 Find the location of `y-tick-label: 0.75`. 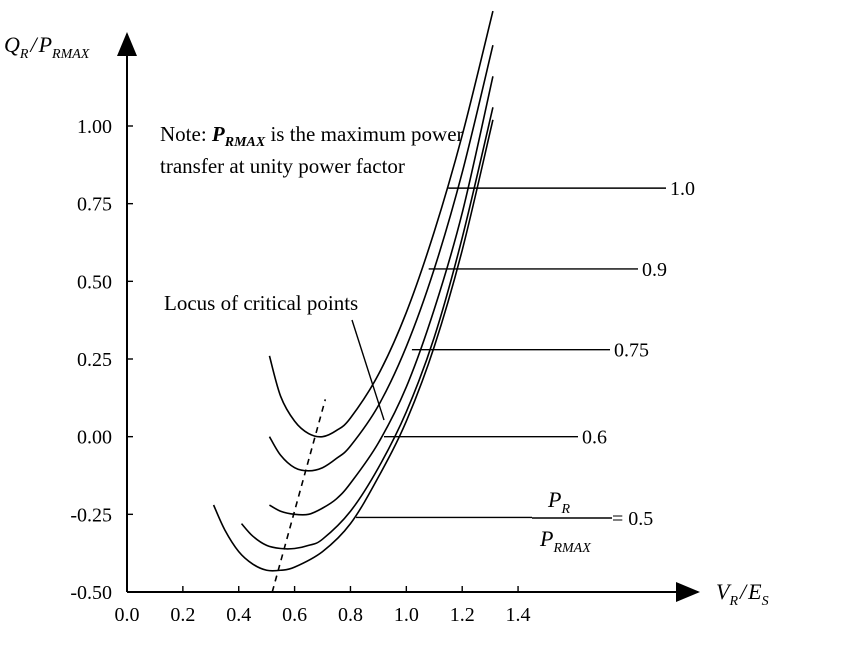

y-tick-label: 0.75 is located at coordinates (94, 205).